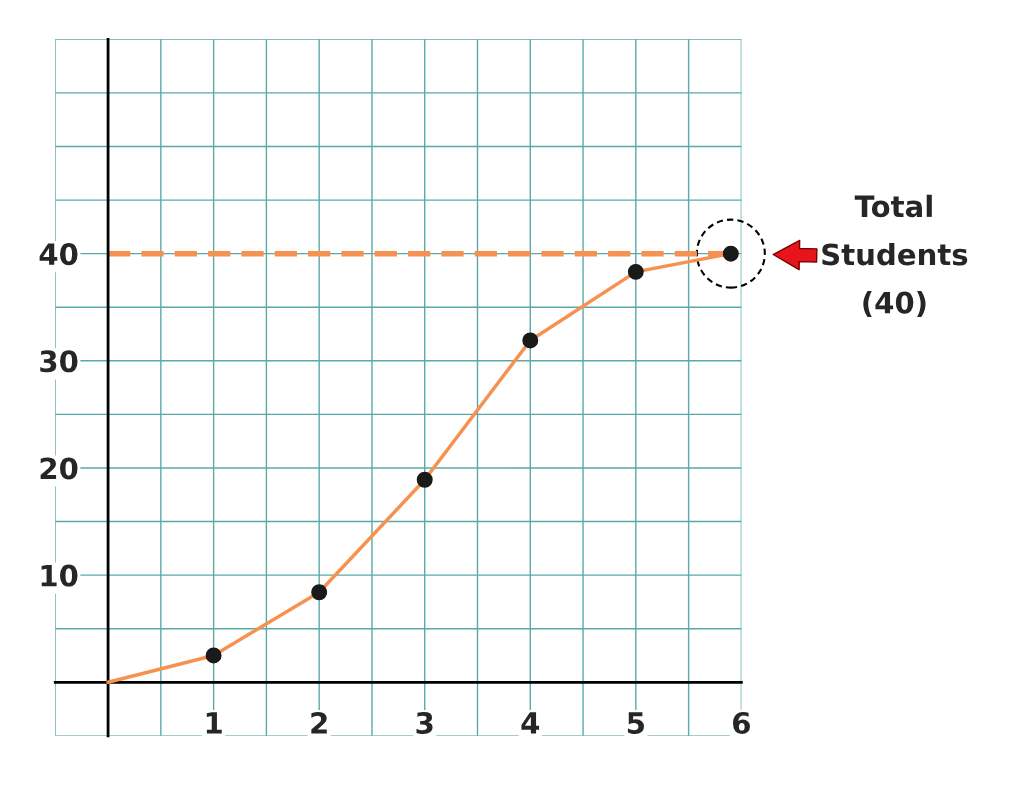  Describe the element at coordinates (214, 723) in the screenshot. I see `x-tick-label: 1` at that location.